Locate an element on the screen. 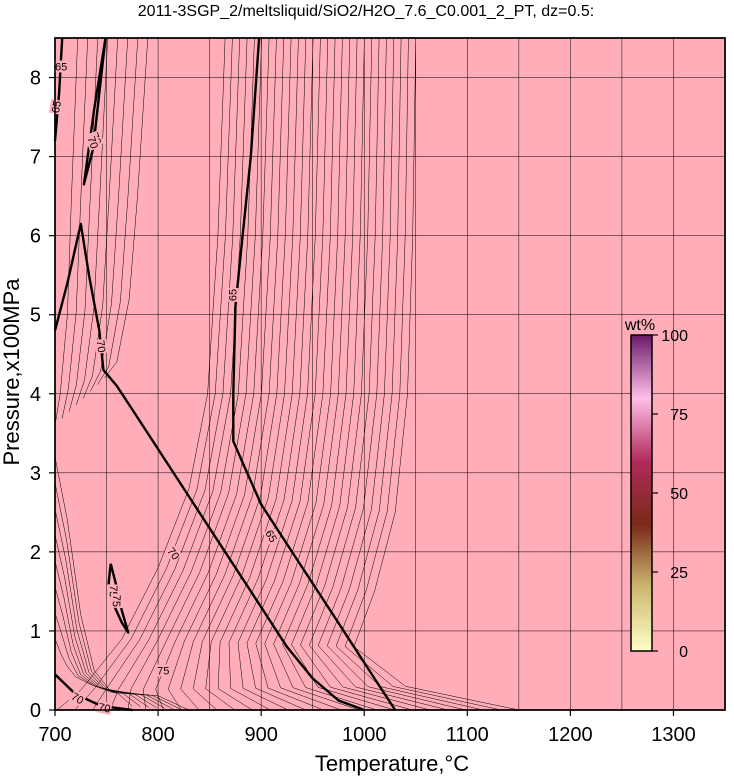  colorbar-title: wt% is located at coordinates (639, 325).